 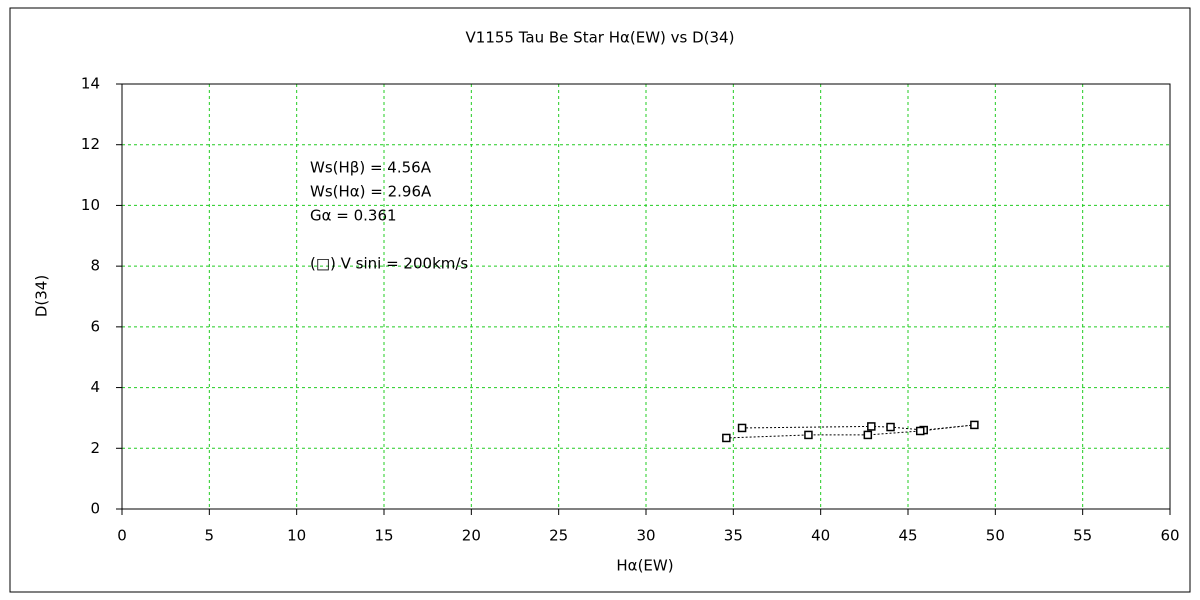 I want to click on x-tick-label: 45, so click(x=907, y=536).